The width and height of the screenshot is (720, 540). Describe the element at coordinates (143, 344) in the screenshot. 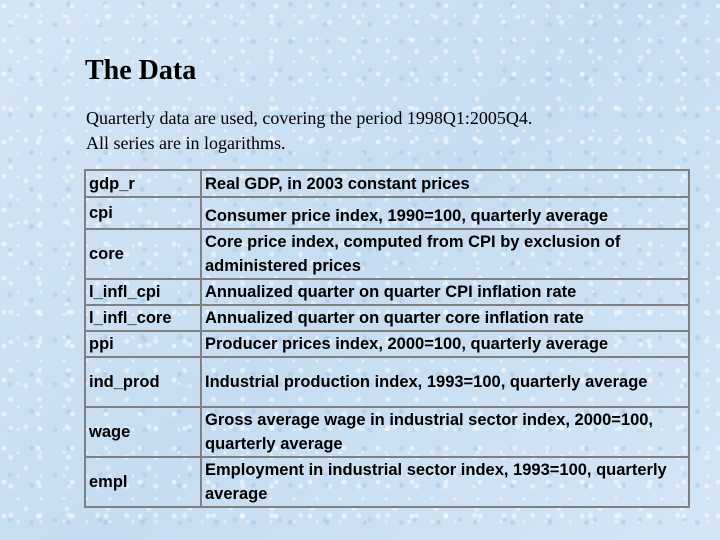

I see `variable-name: ppi` at that location.